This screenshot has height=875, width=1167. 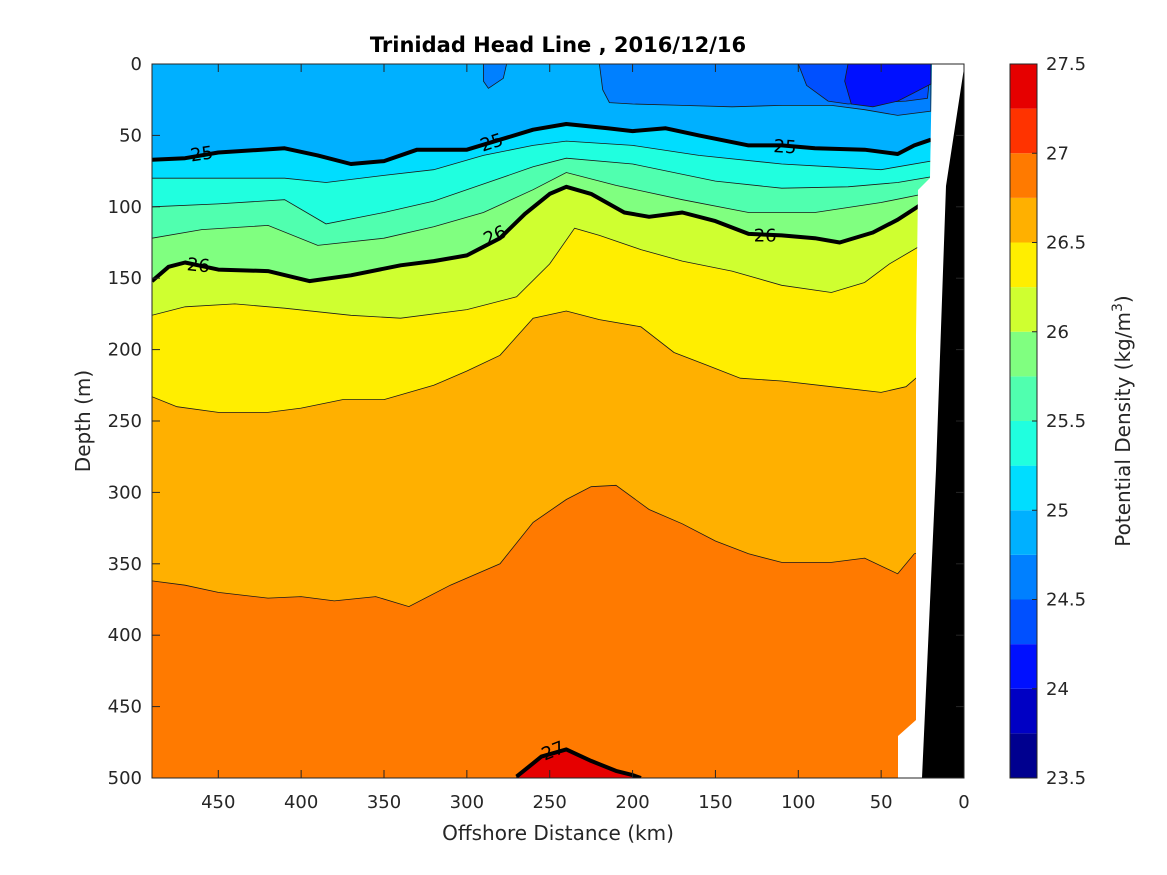 I want to click on y-tick-label: 200, so click(x=125, y=350).